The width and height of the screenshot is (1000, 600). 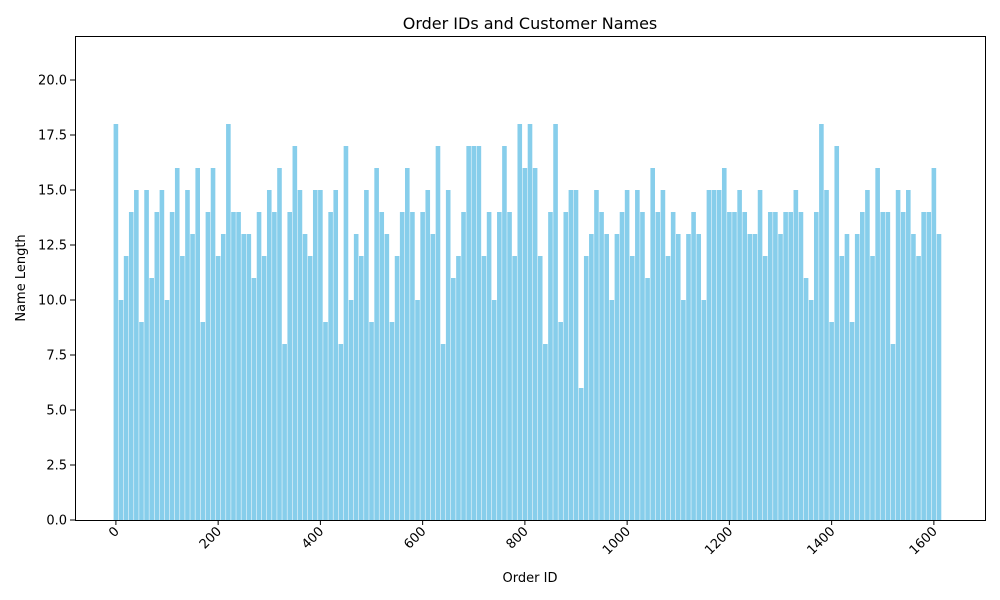 I want to click on y-tick-label: 7.5, so click(x=56, y=356).